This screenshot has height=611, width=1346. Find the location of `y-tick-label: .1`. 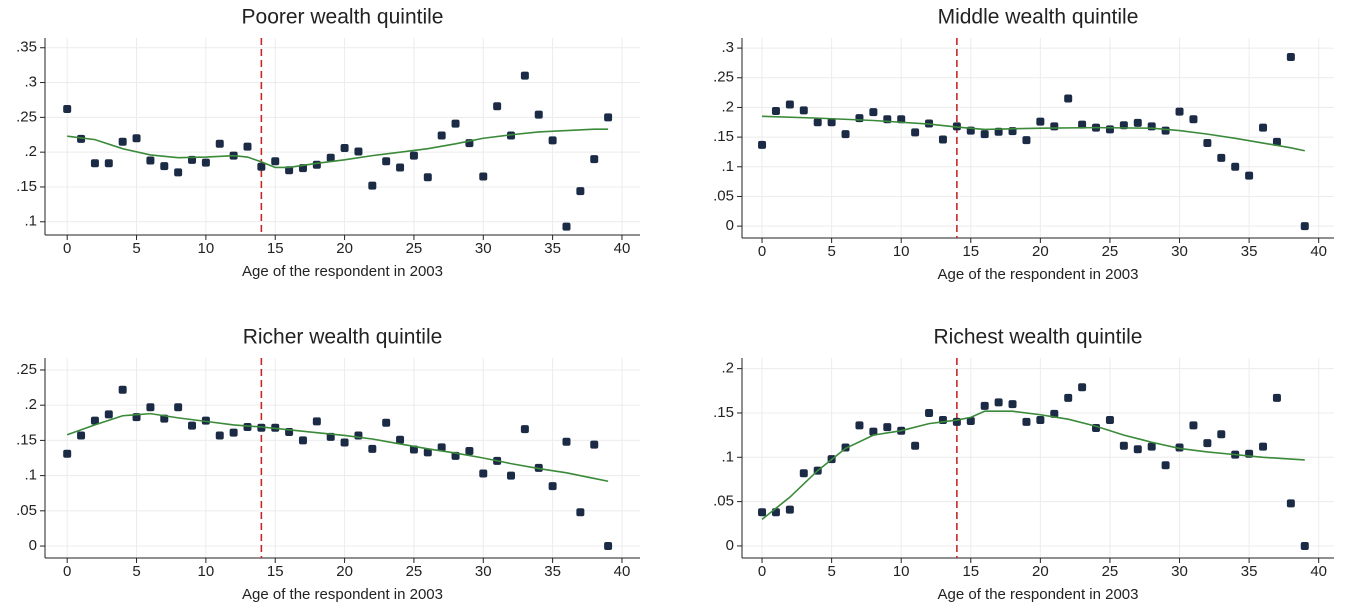

y-tick-label: .1 is located at coordinates (727, 456).